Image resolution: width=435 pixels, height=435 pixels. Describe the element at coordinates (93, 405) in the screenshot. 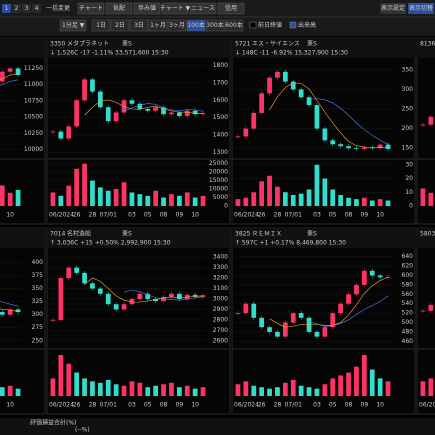

I see `date-label: 28` at that location.